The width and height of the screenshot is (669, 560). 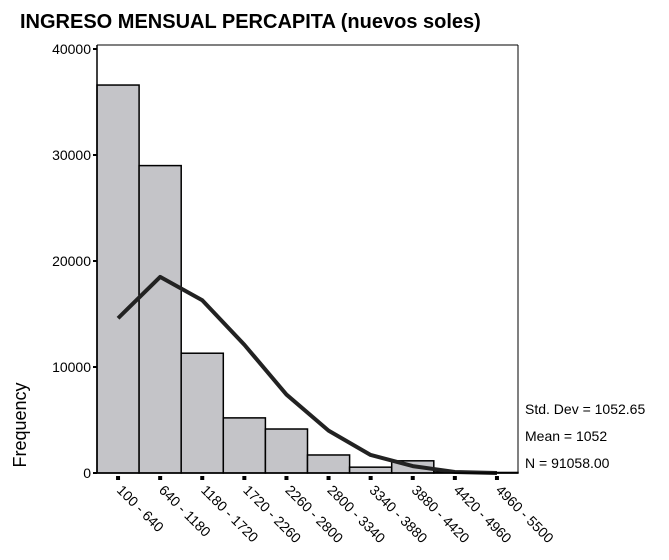 I want to click on y-tick-label: 0, so click(x=87, y=473).